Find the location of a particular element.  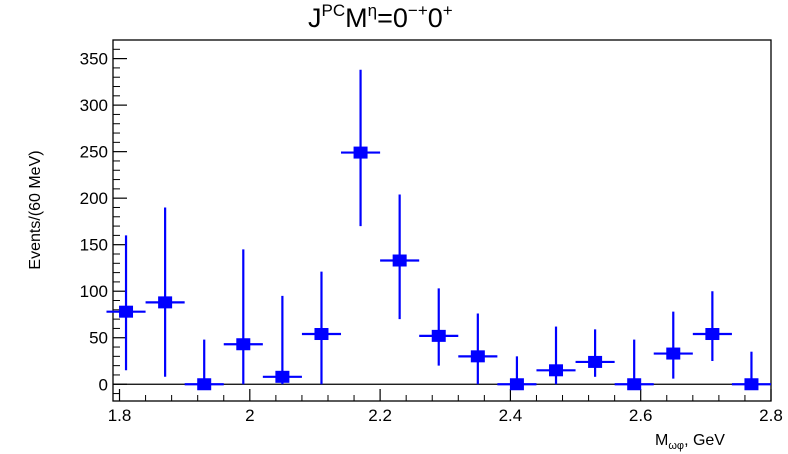

x-tick-label: 1.8 is located at coordinates (120, 415).